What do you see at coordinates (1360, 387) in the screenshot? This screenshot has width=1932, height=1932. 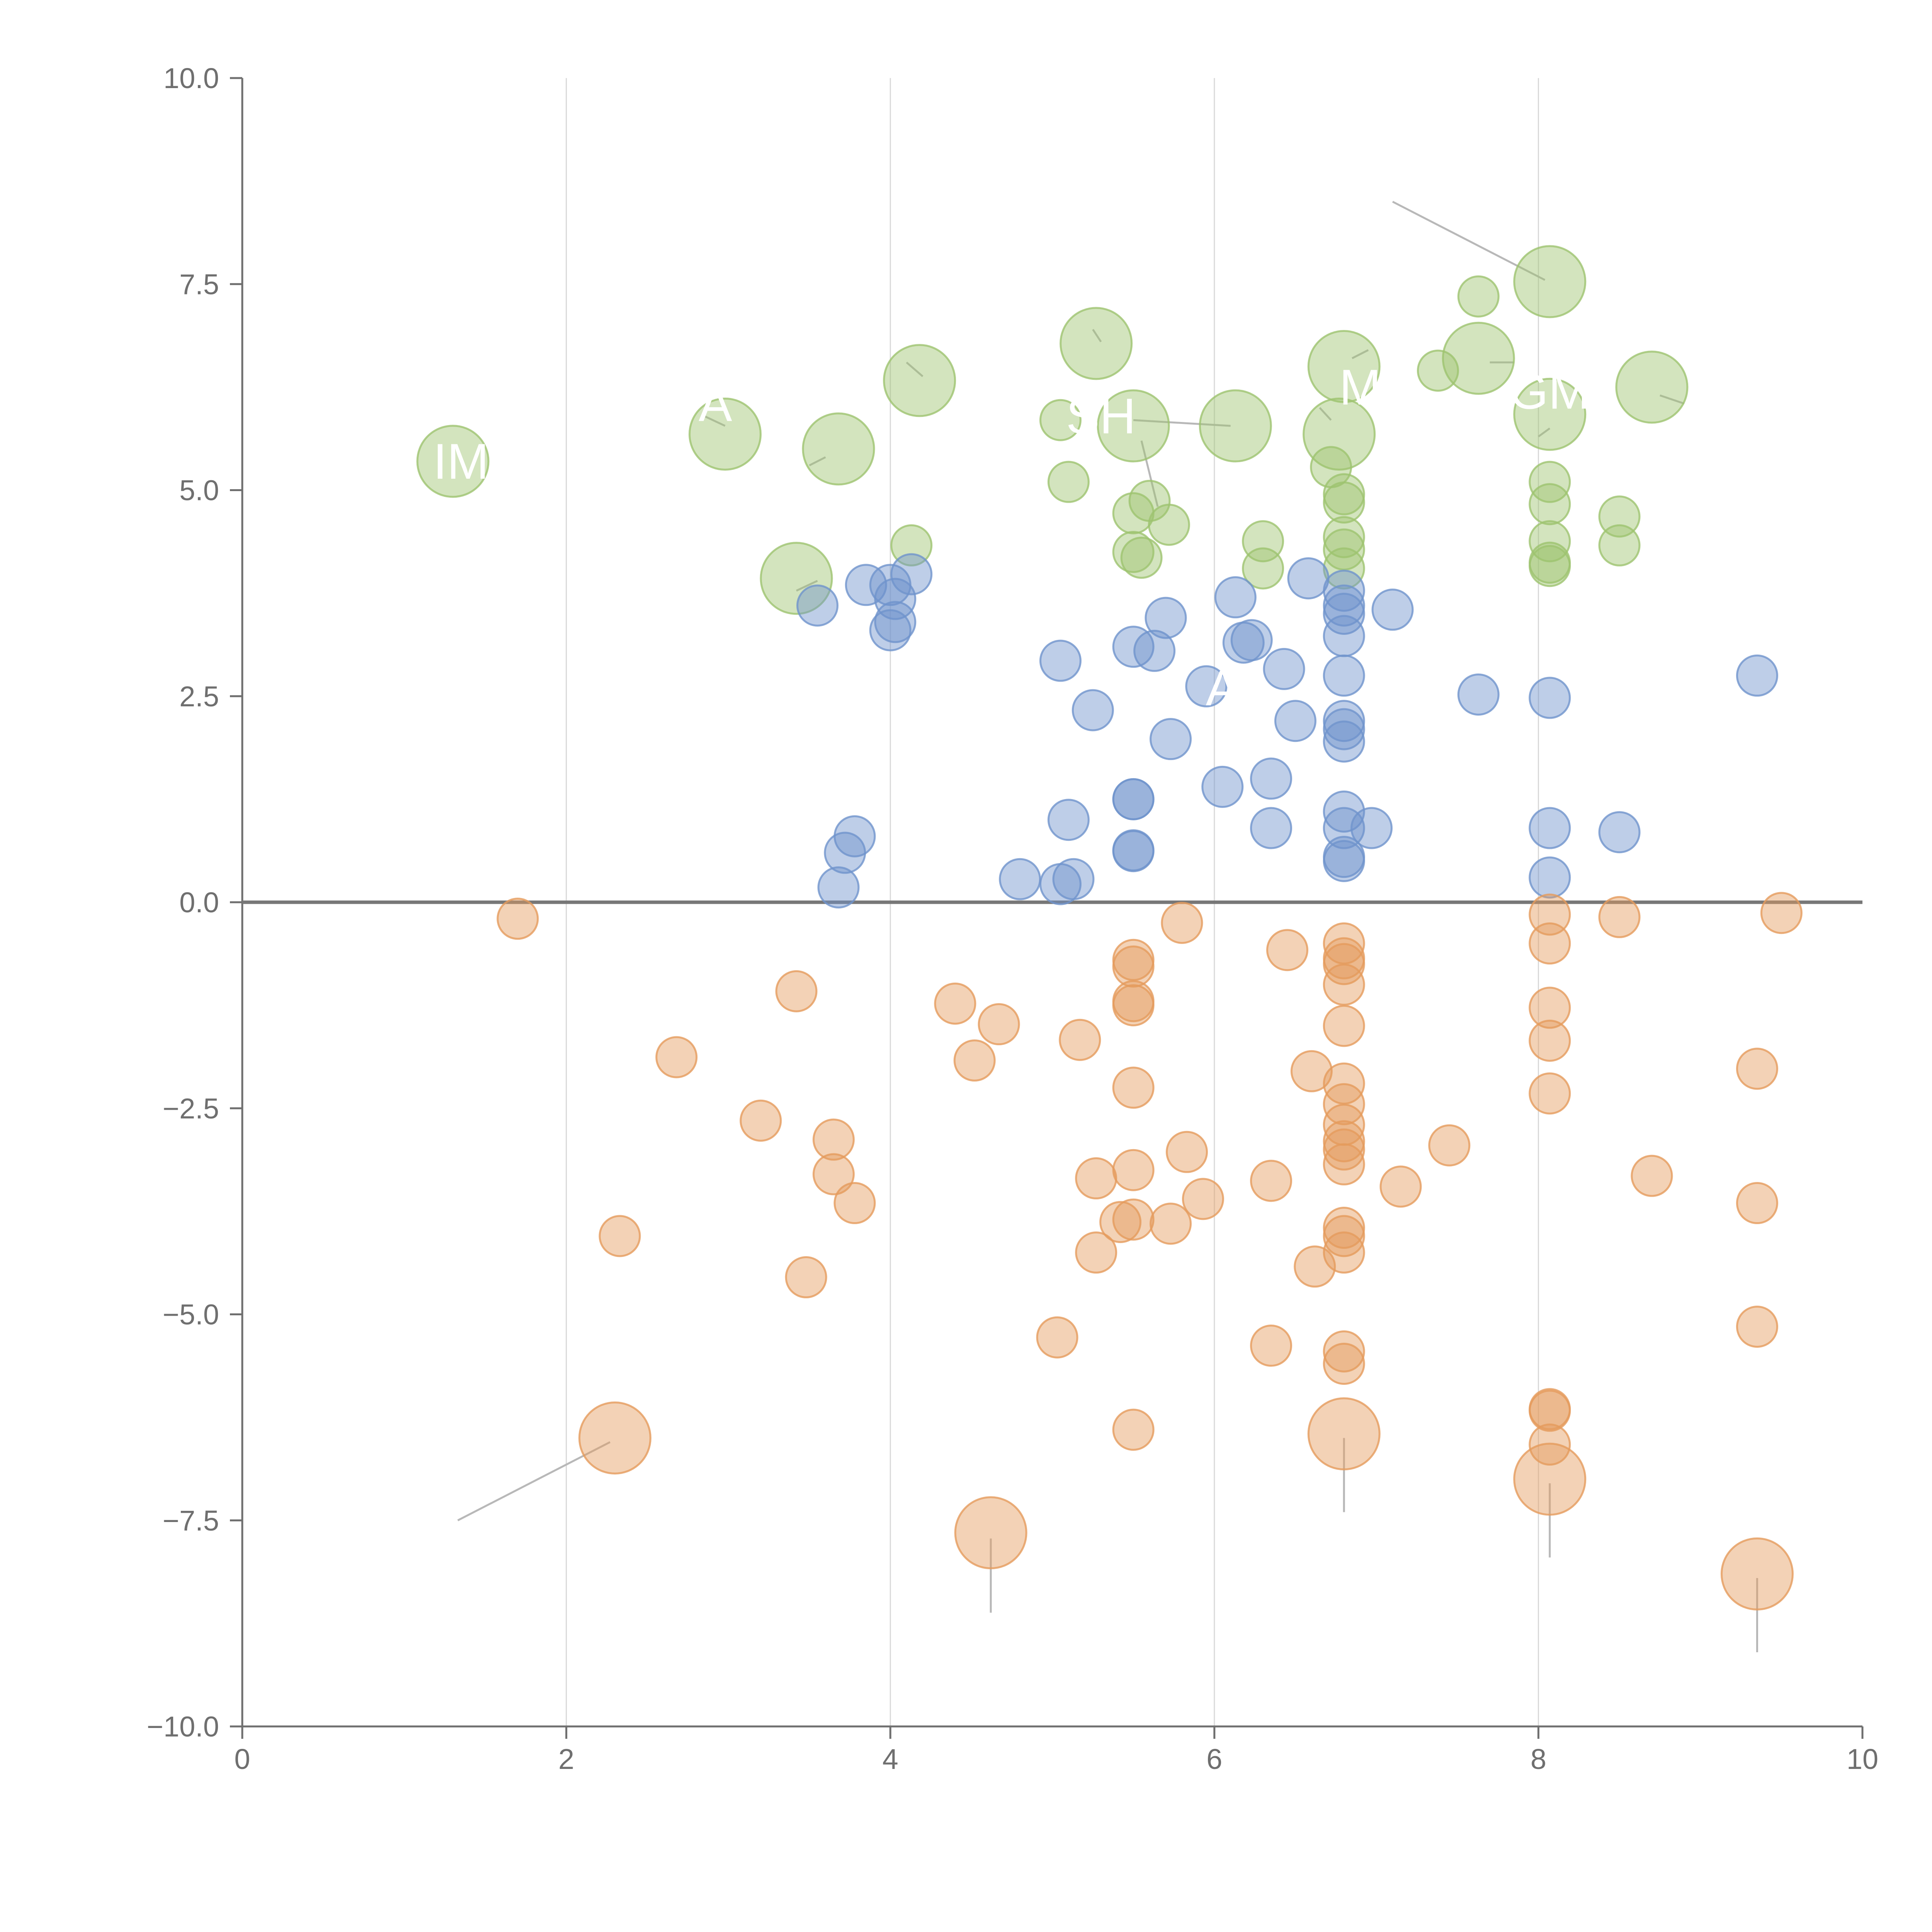 I see `bubble-label: M` at bounding box center [1360, 387].